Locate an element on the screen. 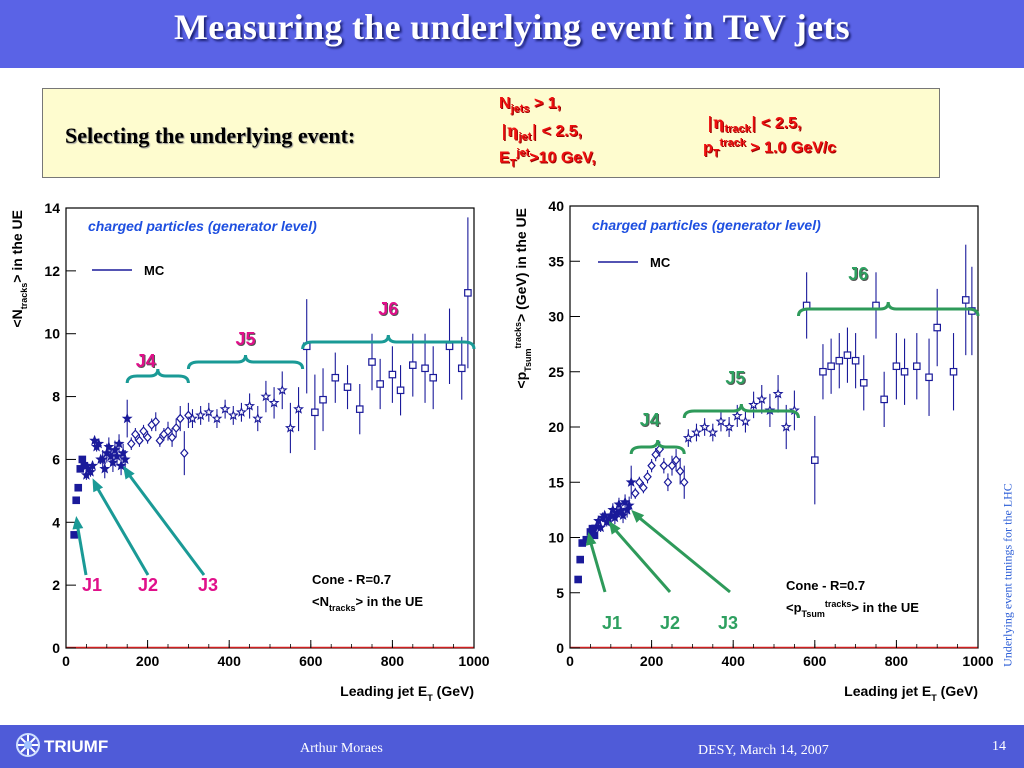 This screenshot has width=1024, height=768. jet-label-j3: J3 is located at coordinates (728, 623).